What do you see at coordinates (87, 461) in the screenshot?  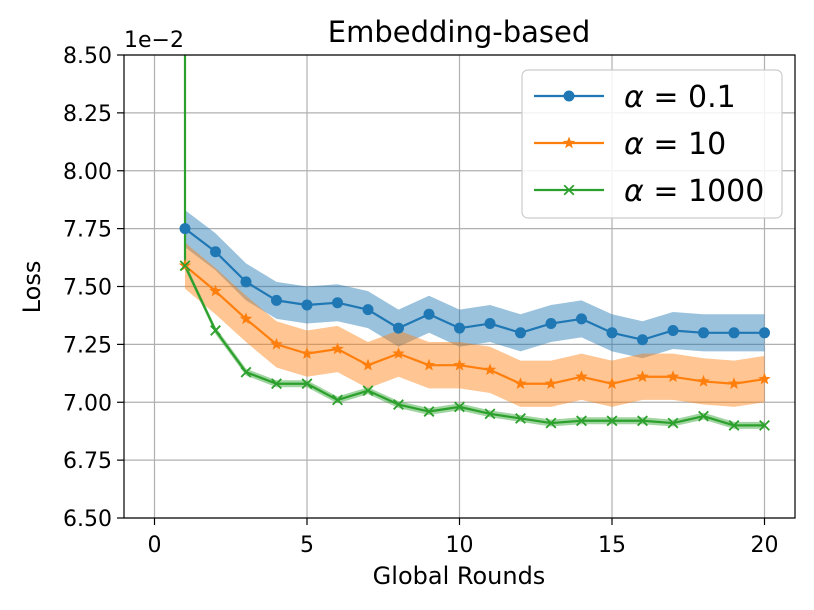 I see `y-tick-label: 6.75` at bounding box center [87, 461].